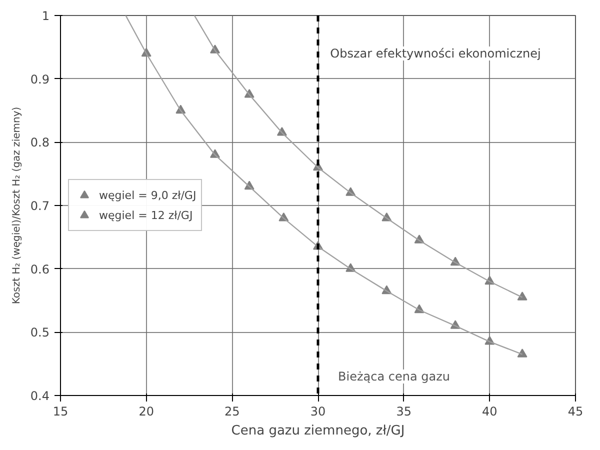  Describe the element at coordinates (146, 215) in the screenshot. I see `legend-label: węgiel = 12 zł/GJ` at that location.